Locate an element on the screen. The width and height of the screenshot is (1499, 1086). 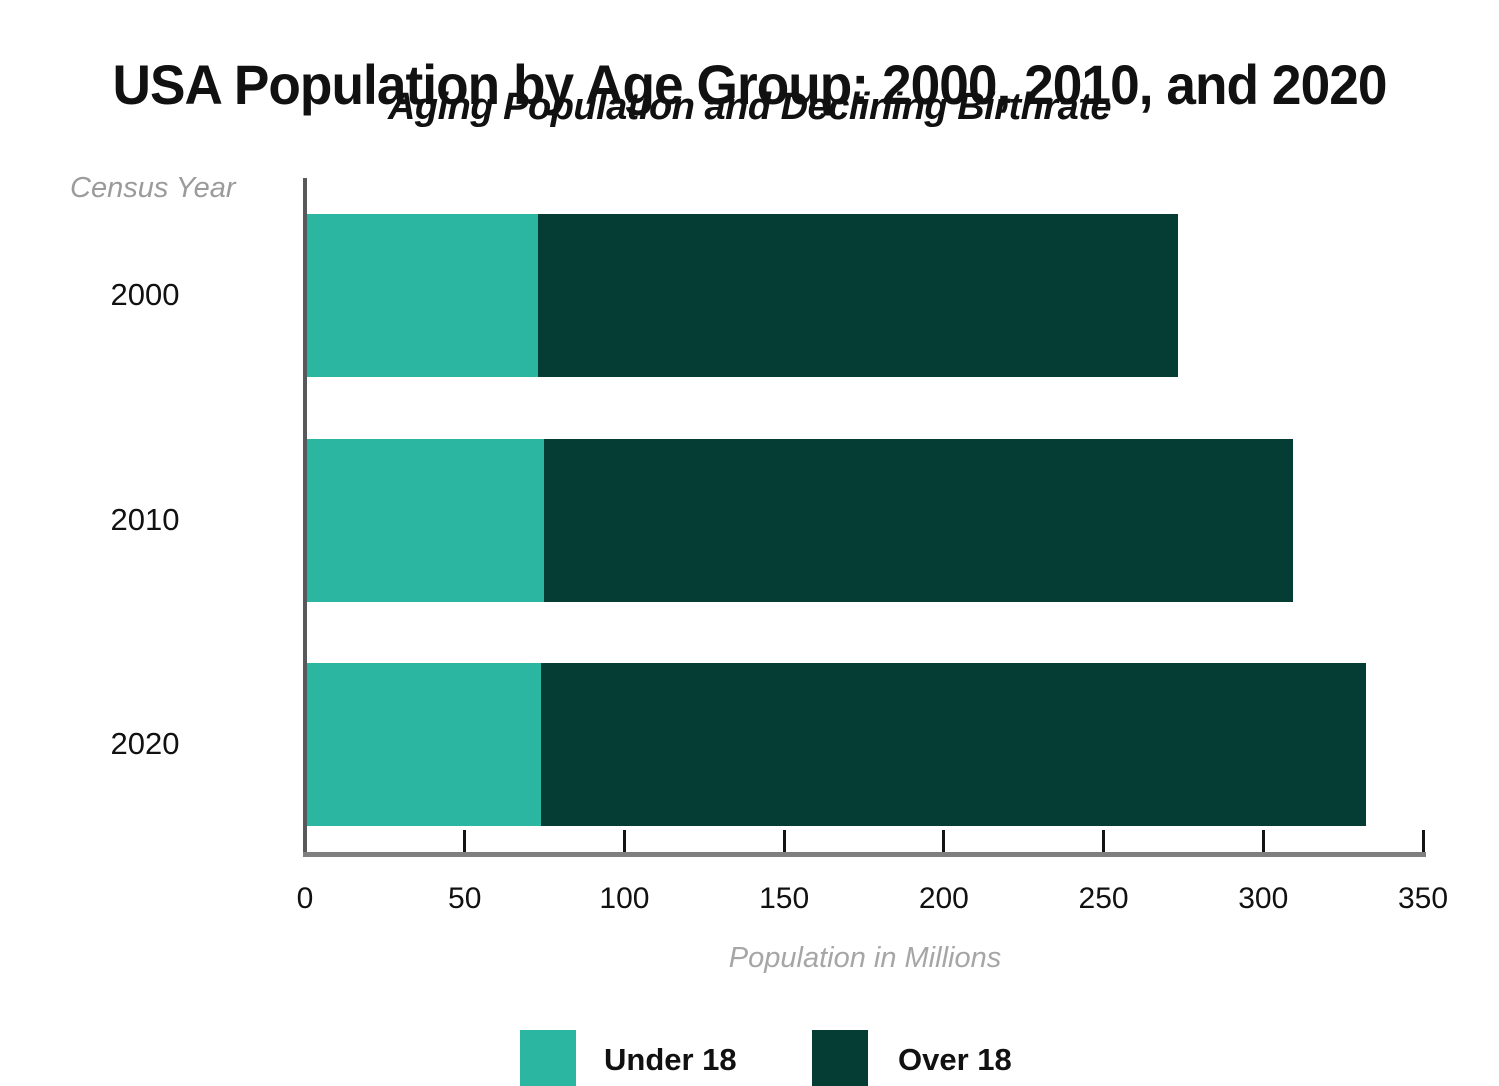
x-tick-label-0: 0 is located at coordinates (305, 898).